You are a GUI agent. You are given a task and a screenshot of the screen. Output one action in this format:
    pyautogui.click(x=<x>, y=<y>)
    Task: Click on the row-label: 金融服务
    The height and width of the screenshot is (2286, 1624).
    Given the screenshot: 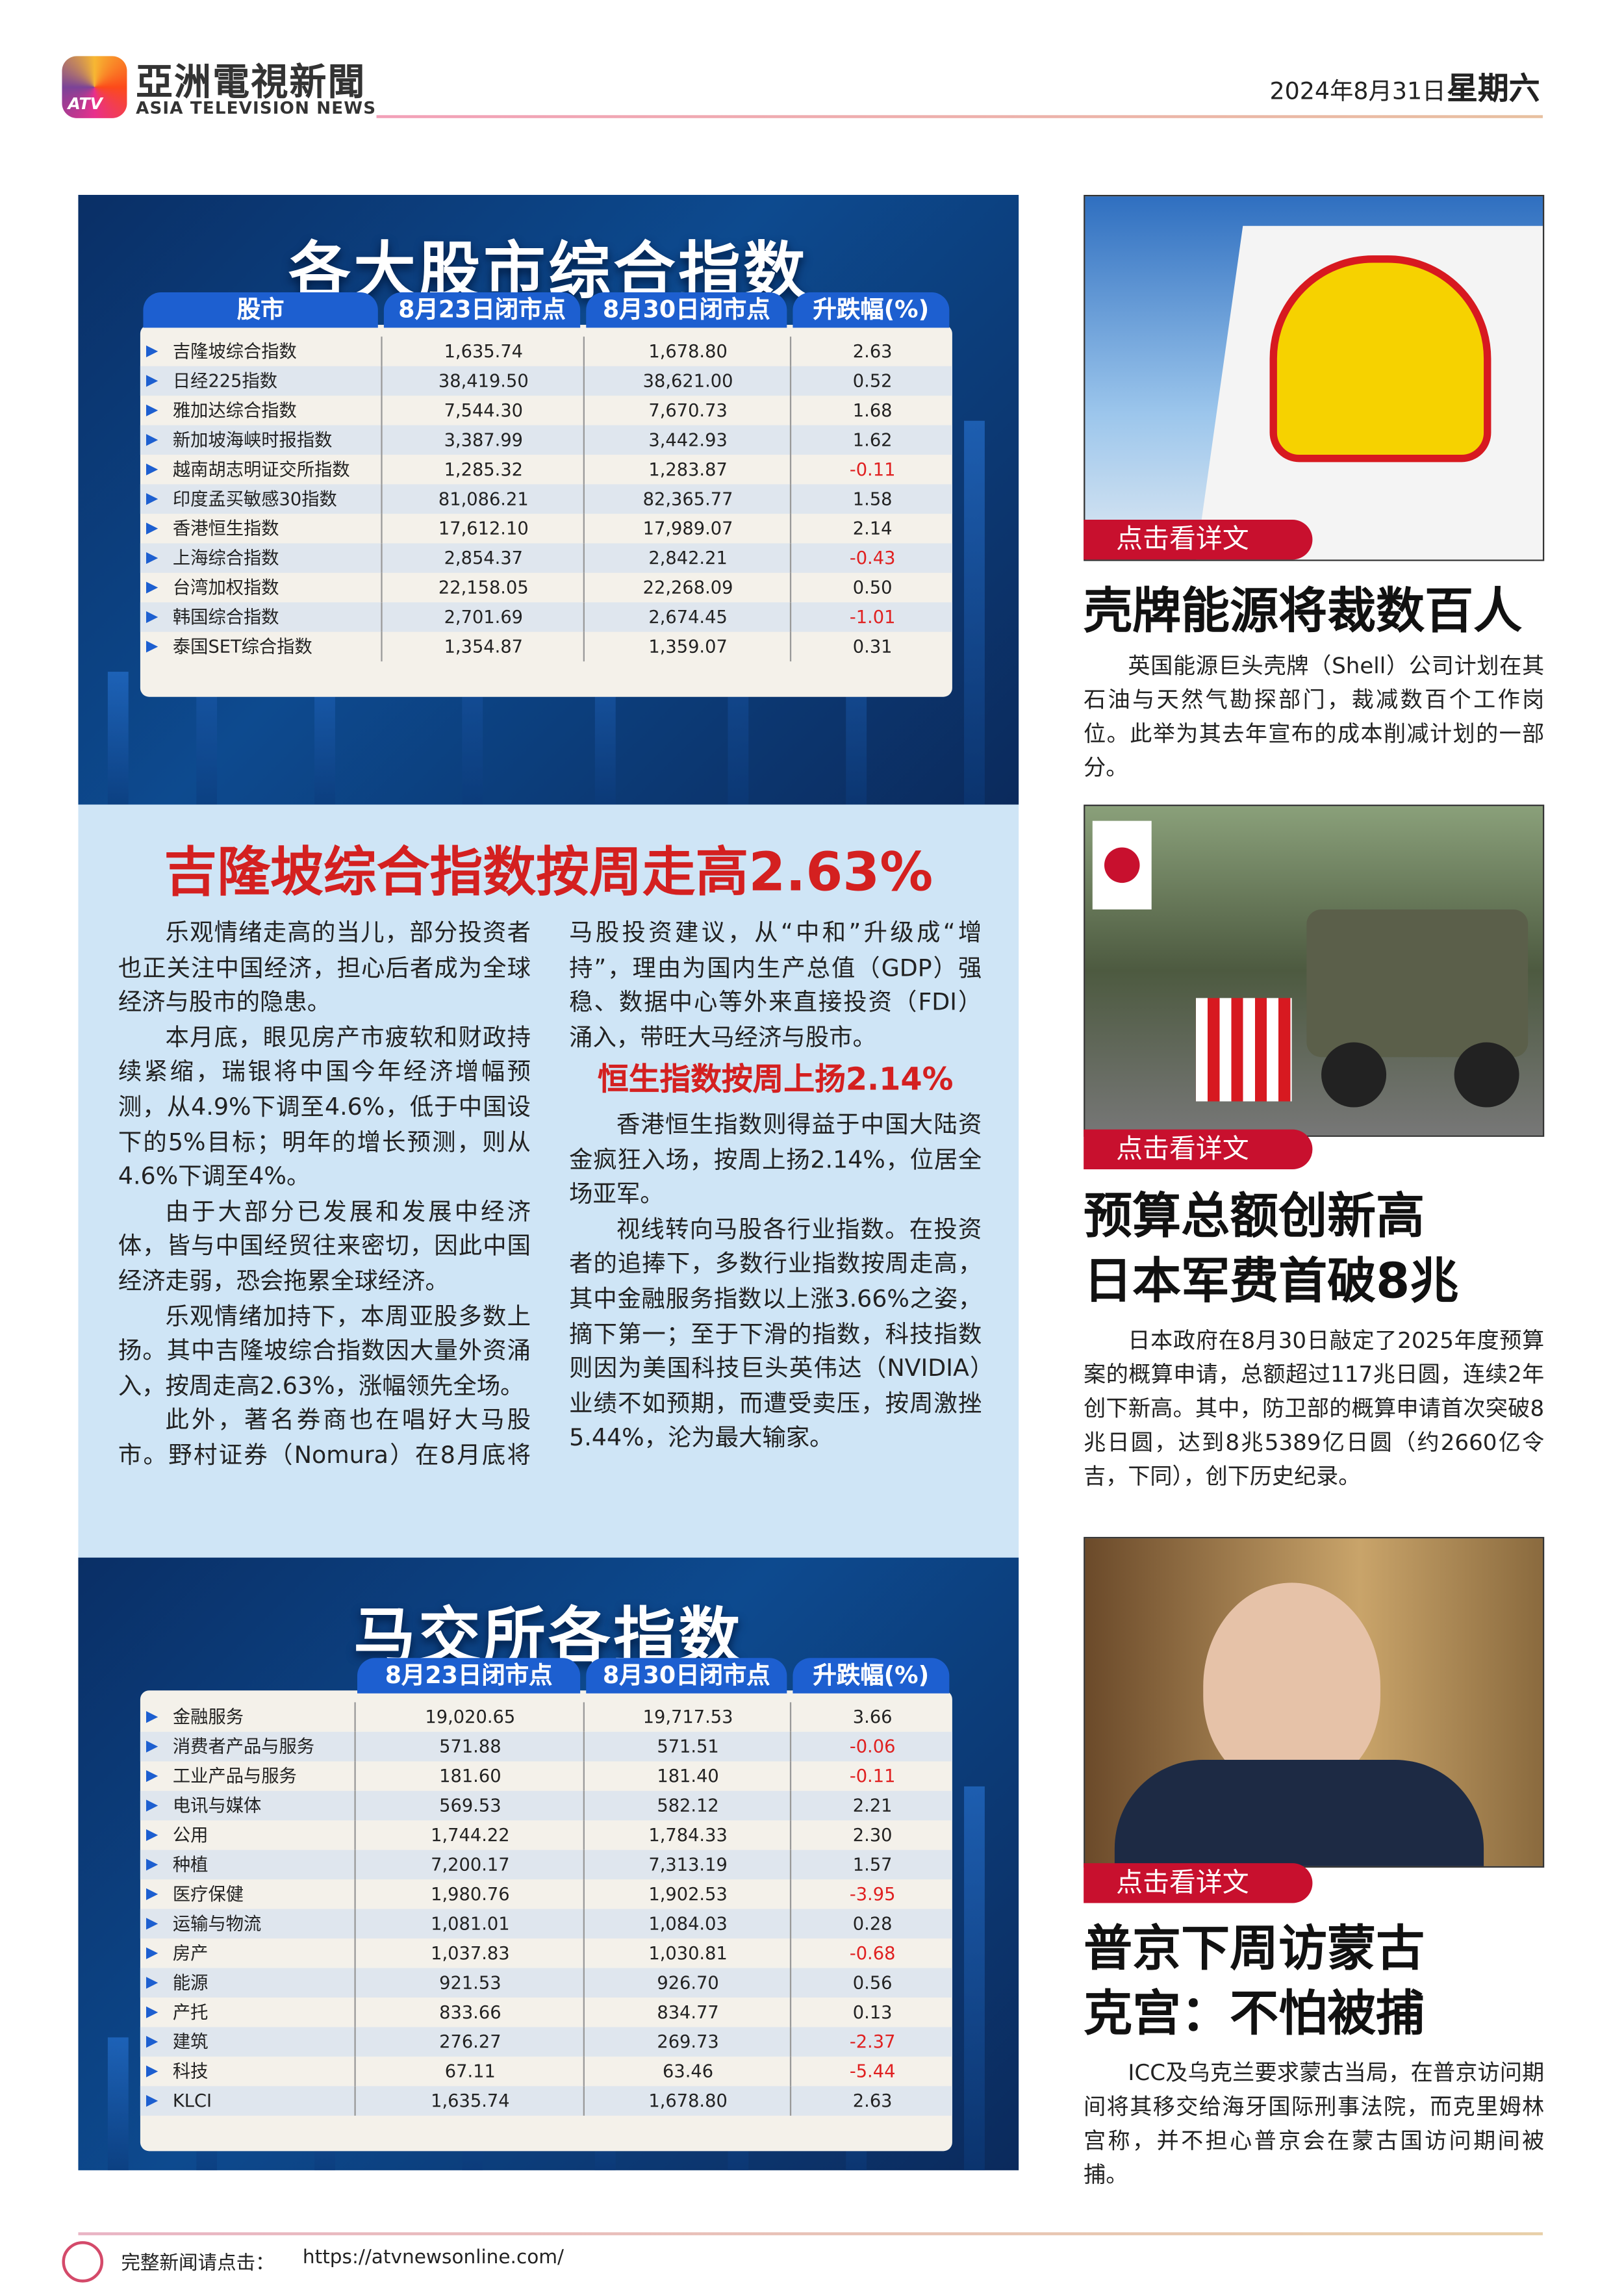 What is the action you would take?
    pyautogui.click(x=208, y=1717)
    